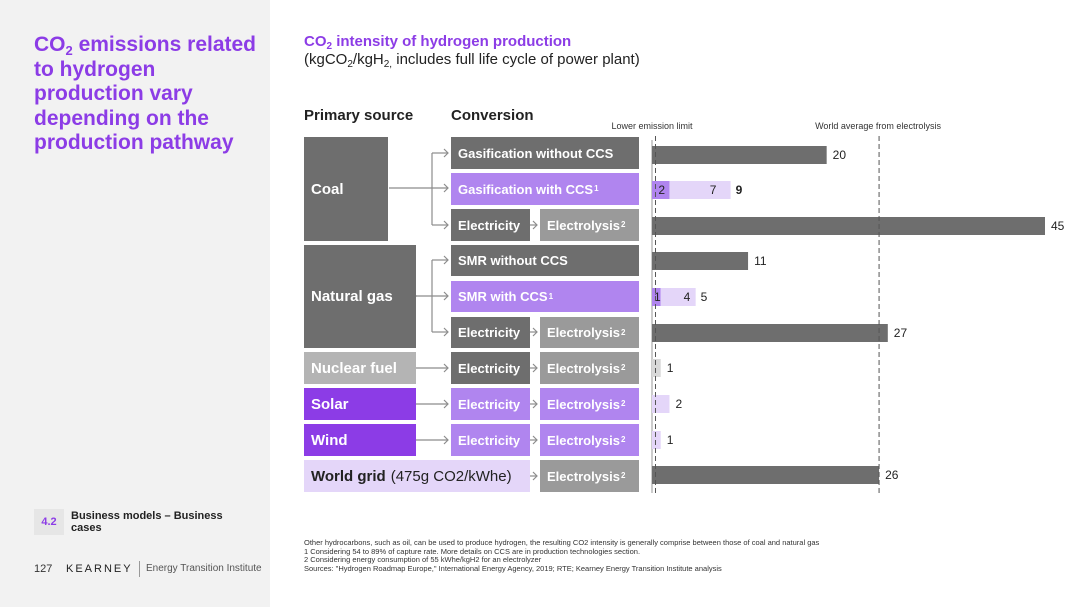 Image resolution: width=1080 pixels, height=607 pixels. Describe the element at coordinates (713, 190) in the screenshot. I see `bar-mid-label: 7` at that location.